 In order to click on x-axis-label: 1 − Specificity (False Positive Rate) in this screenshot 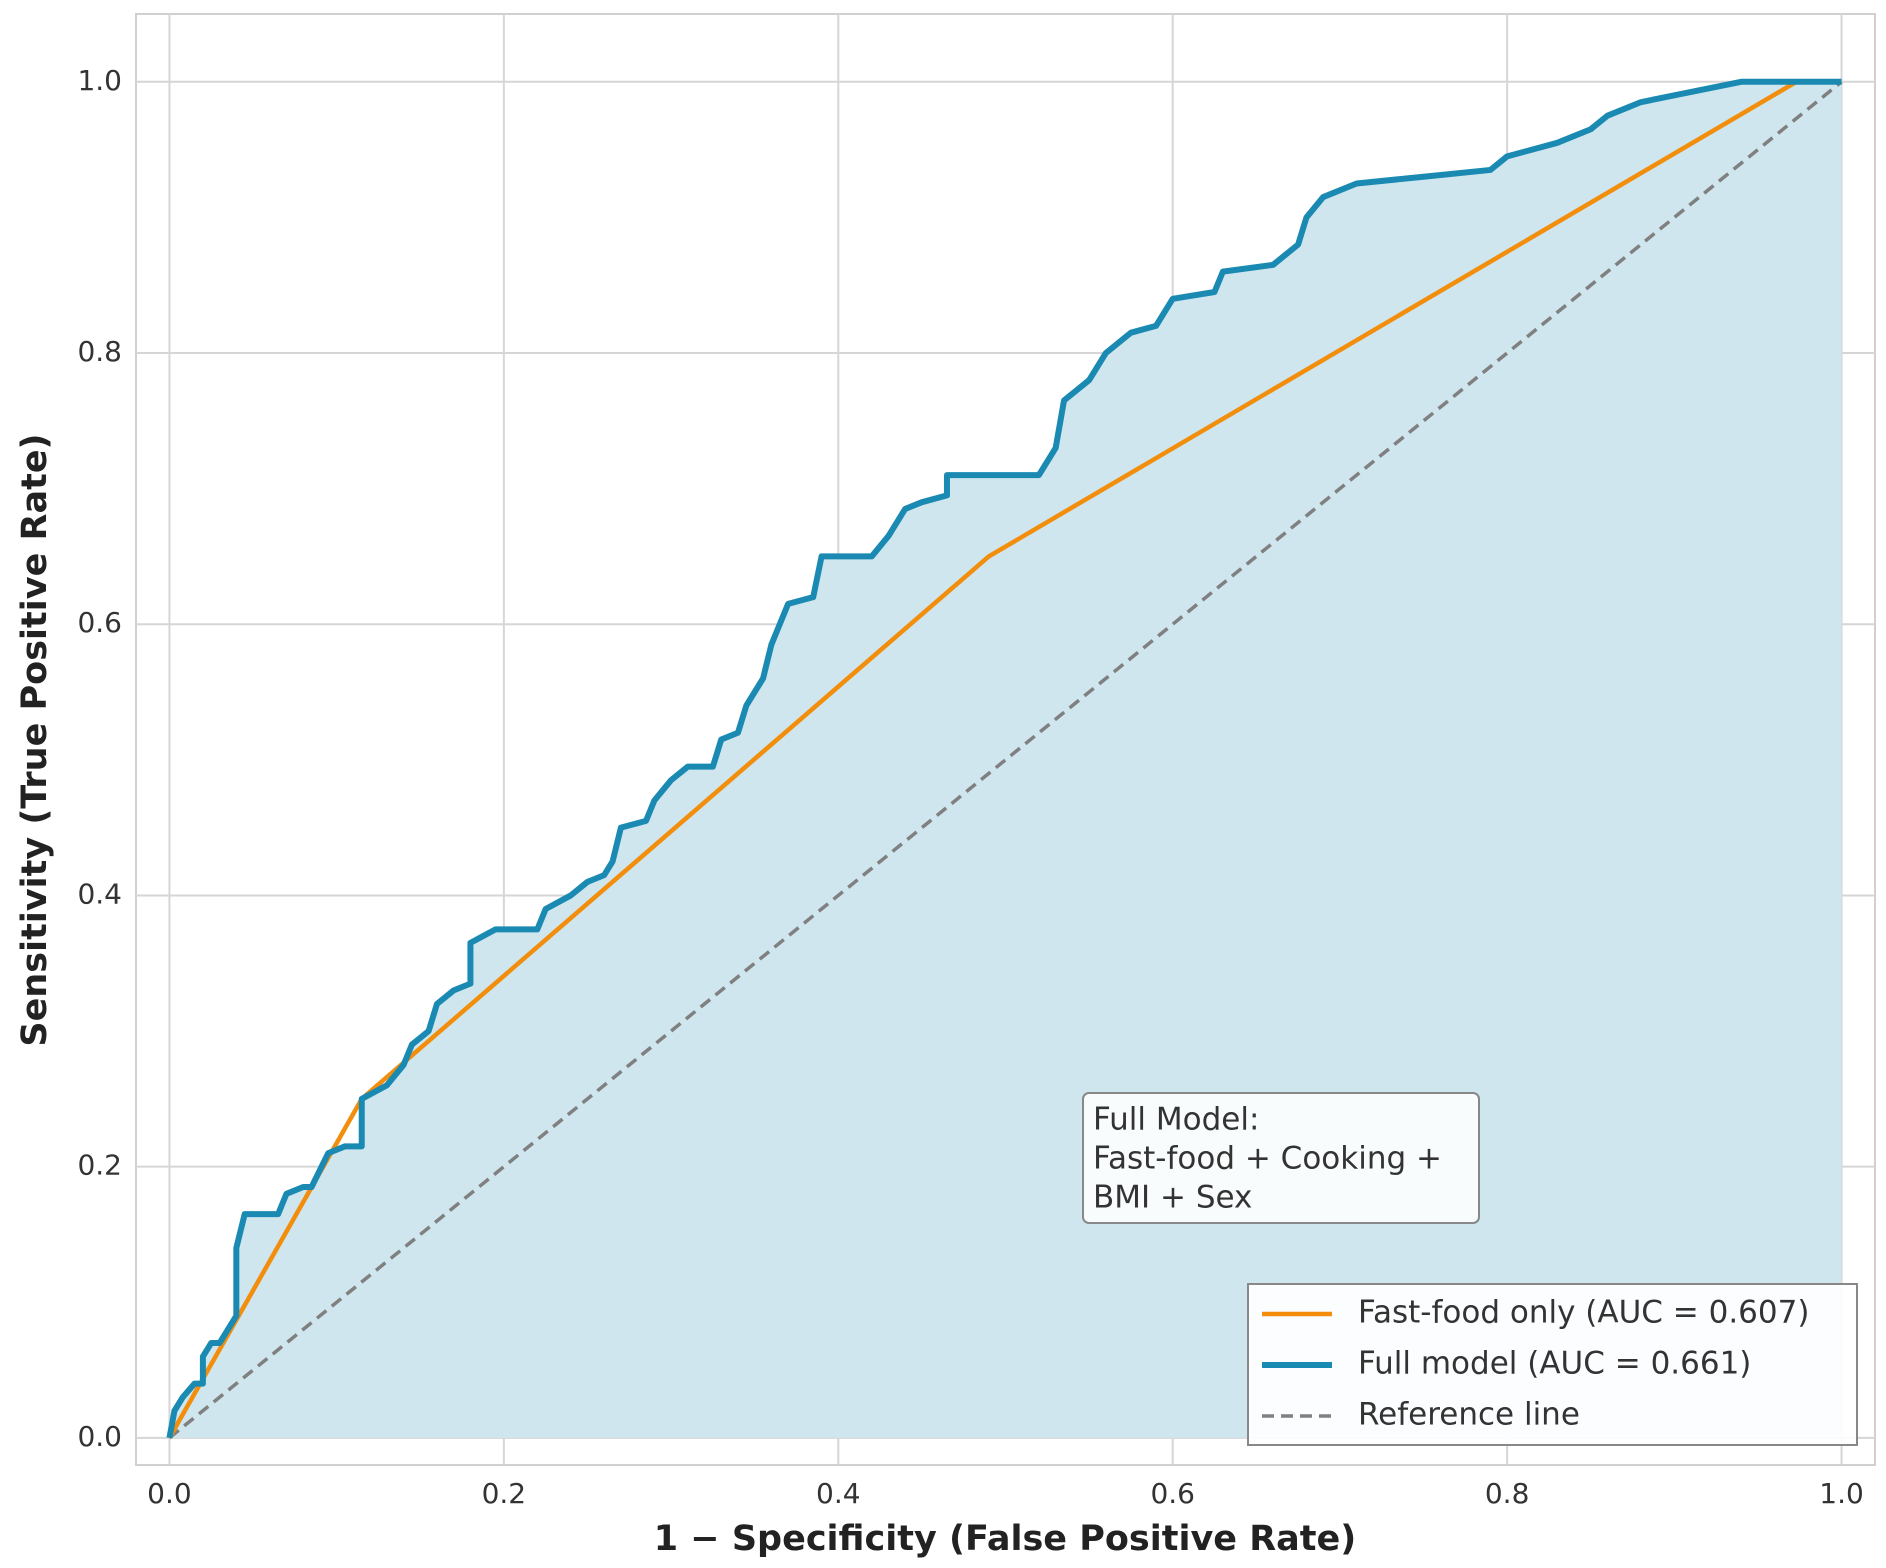, I will do `click(1005, 1539)`.